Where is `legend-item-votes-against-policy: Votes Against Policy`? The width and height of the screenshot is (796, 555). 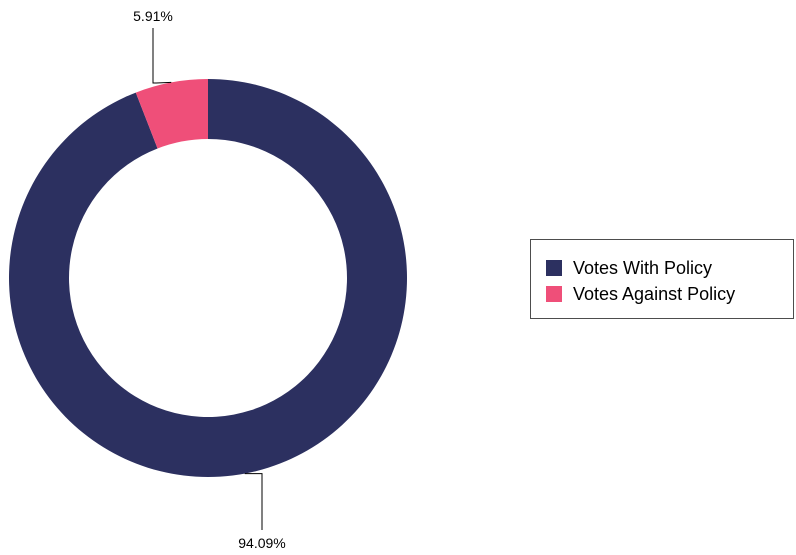
legend-item-votes-against-policy: Votes Against Policy is located at coordinates (669, 294).